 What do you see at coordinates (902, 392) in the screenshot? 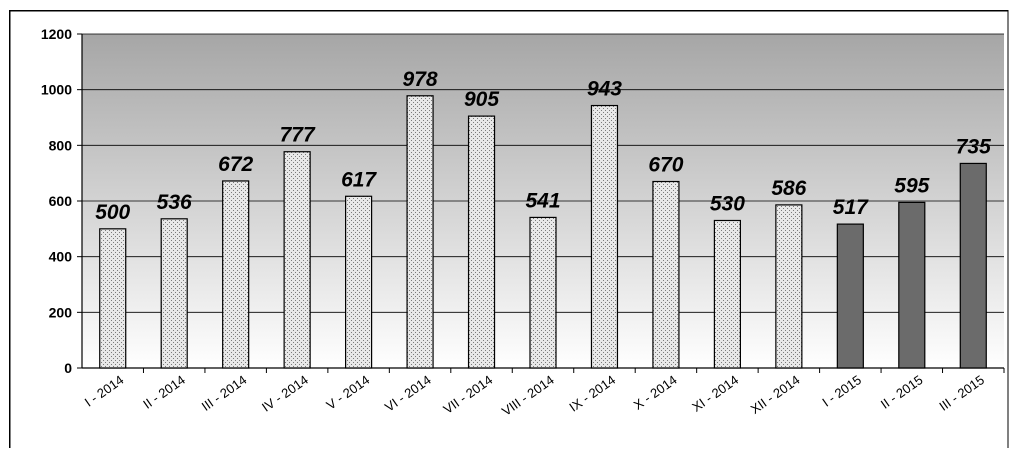
I see `x-tick-label: II - 2015` at bounding box center [902, 392].